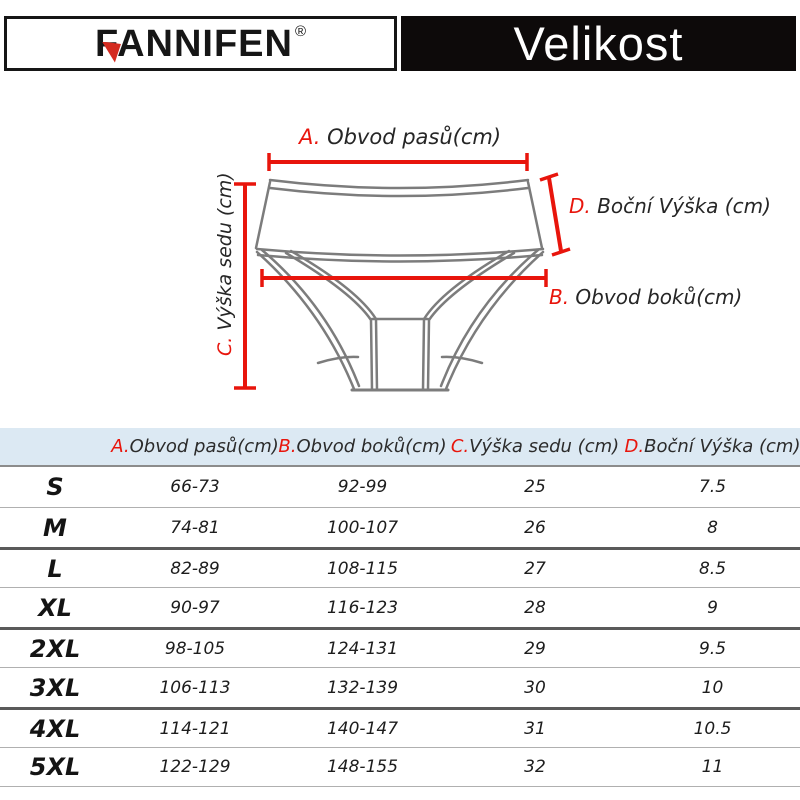 The height and width of the screenshot is (800, 800). I want to click on panties-outline, so click(399, 285).